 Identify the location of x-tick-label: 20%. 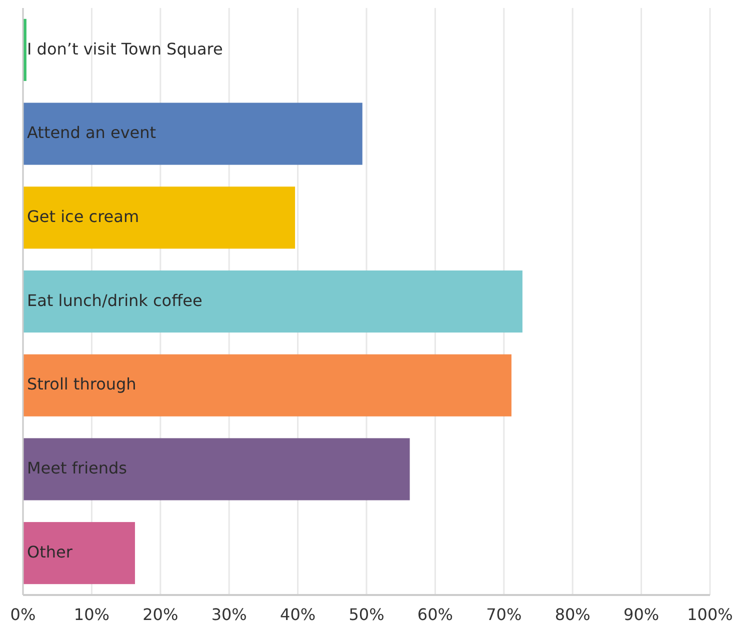
(160, 614).